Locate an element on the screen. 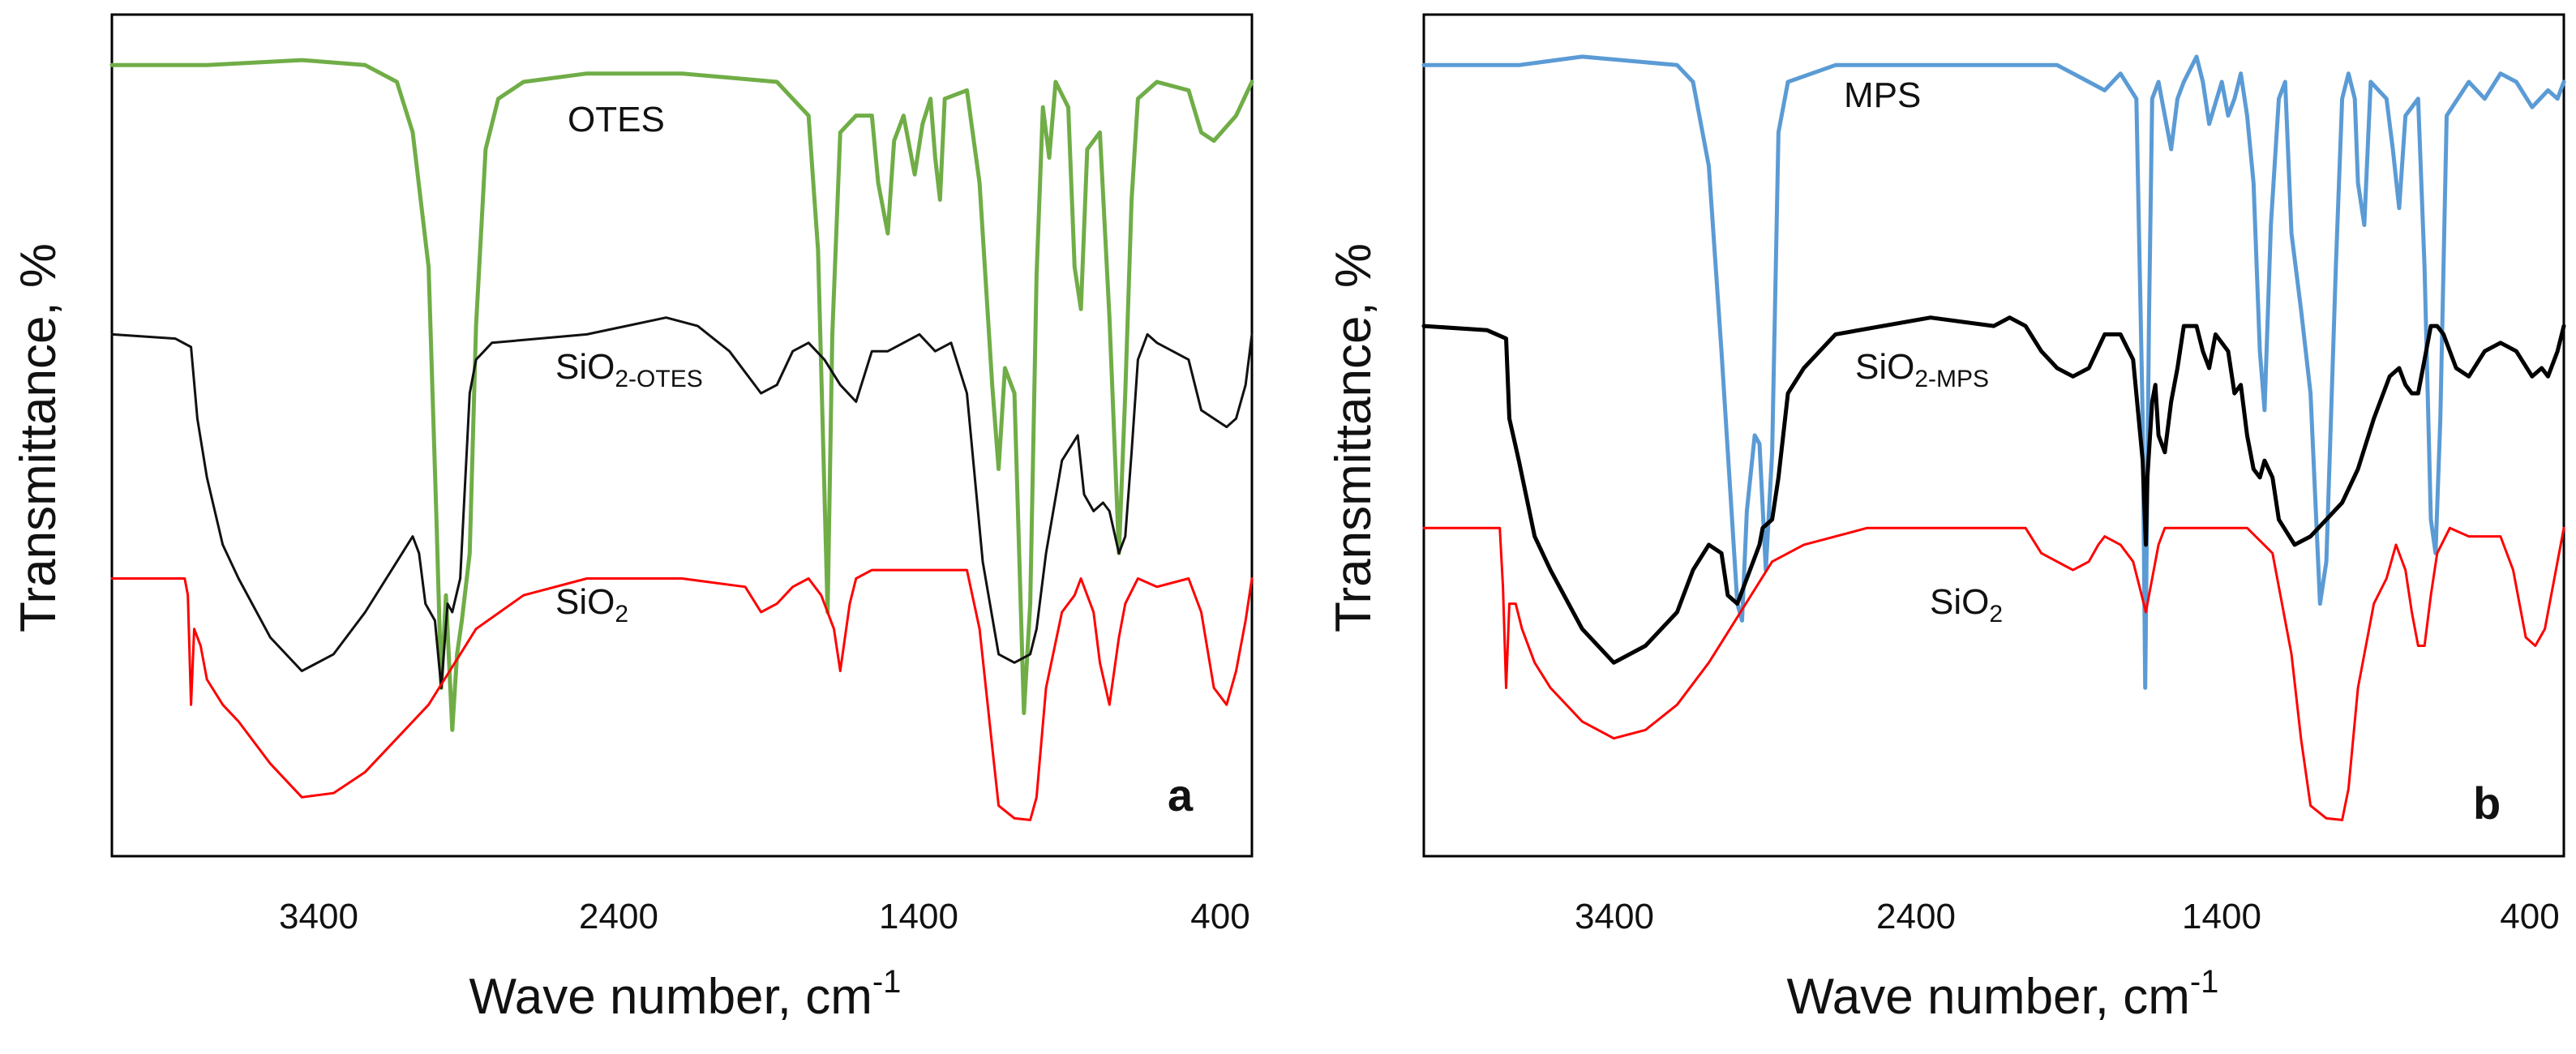  panel-a-y-axis-label: Transmittance, % is located at coordinates (38, 437).